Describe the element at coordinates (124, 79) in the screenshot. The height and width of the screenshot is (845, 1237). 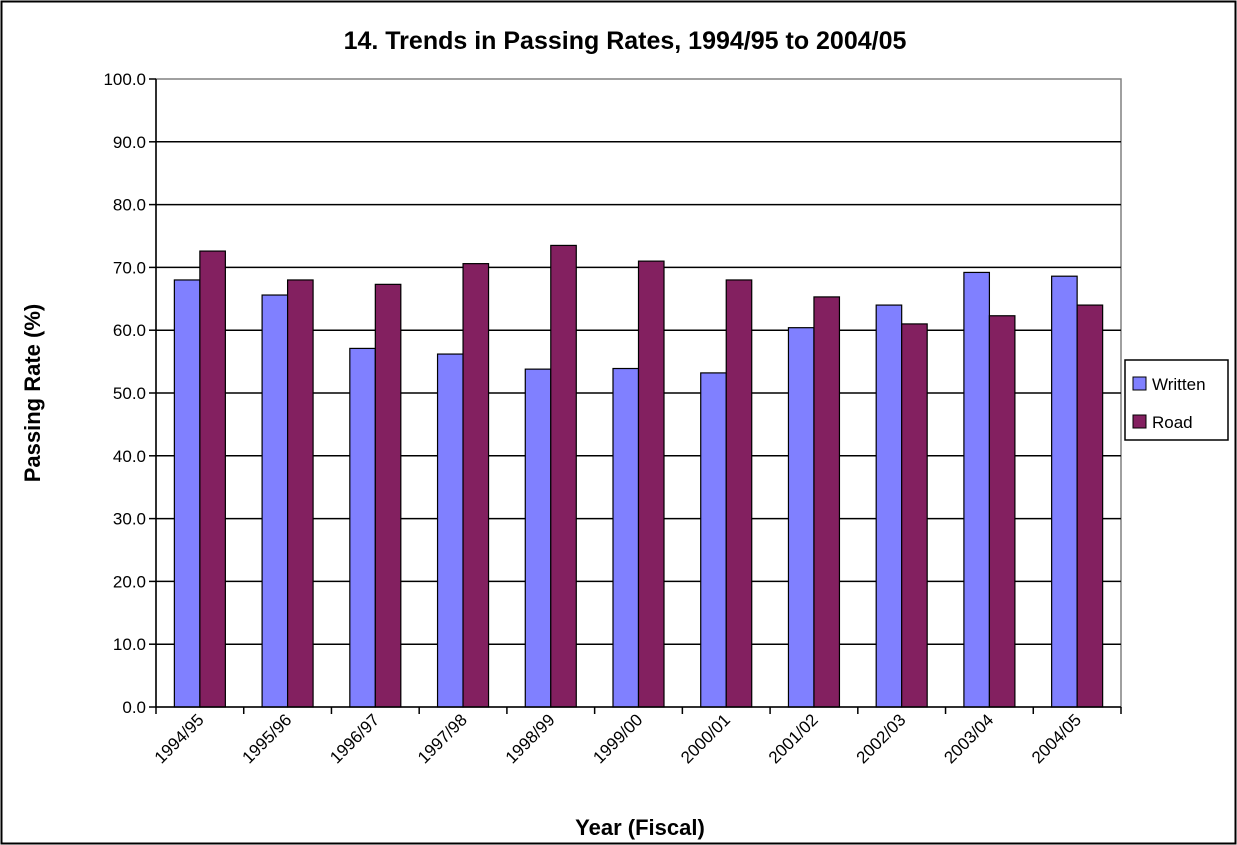
I see `y-tick-label: 100.0` at that location.